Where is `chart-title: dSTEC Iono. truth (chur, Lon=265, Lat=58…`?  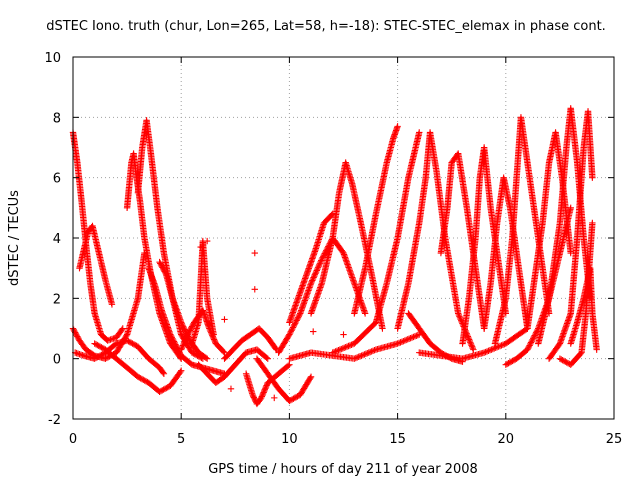 chart-title: dSTEC Iono. truth (chur, Lon=265, Lat=58… is located at coordinates (326, 26).